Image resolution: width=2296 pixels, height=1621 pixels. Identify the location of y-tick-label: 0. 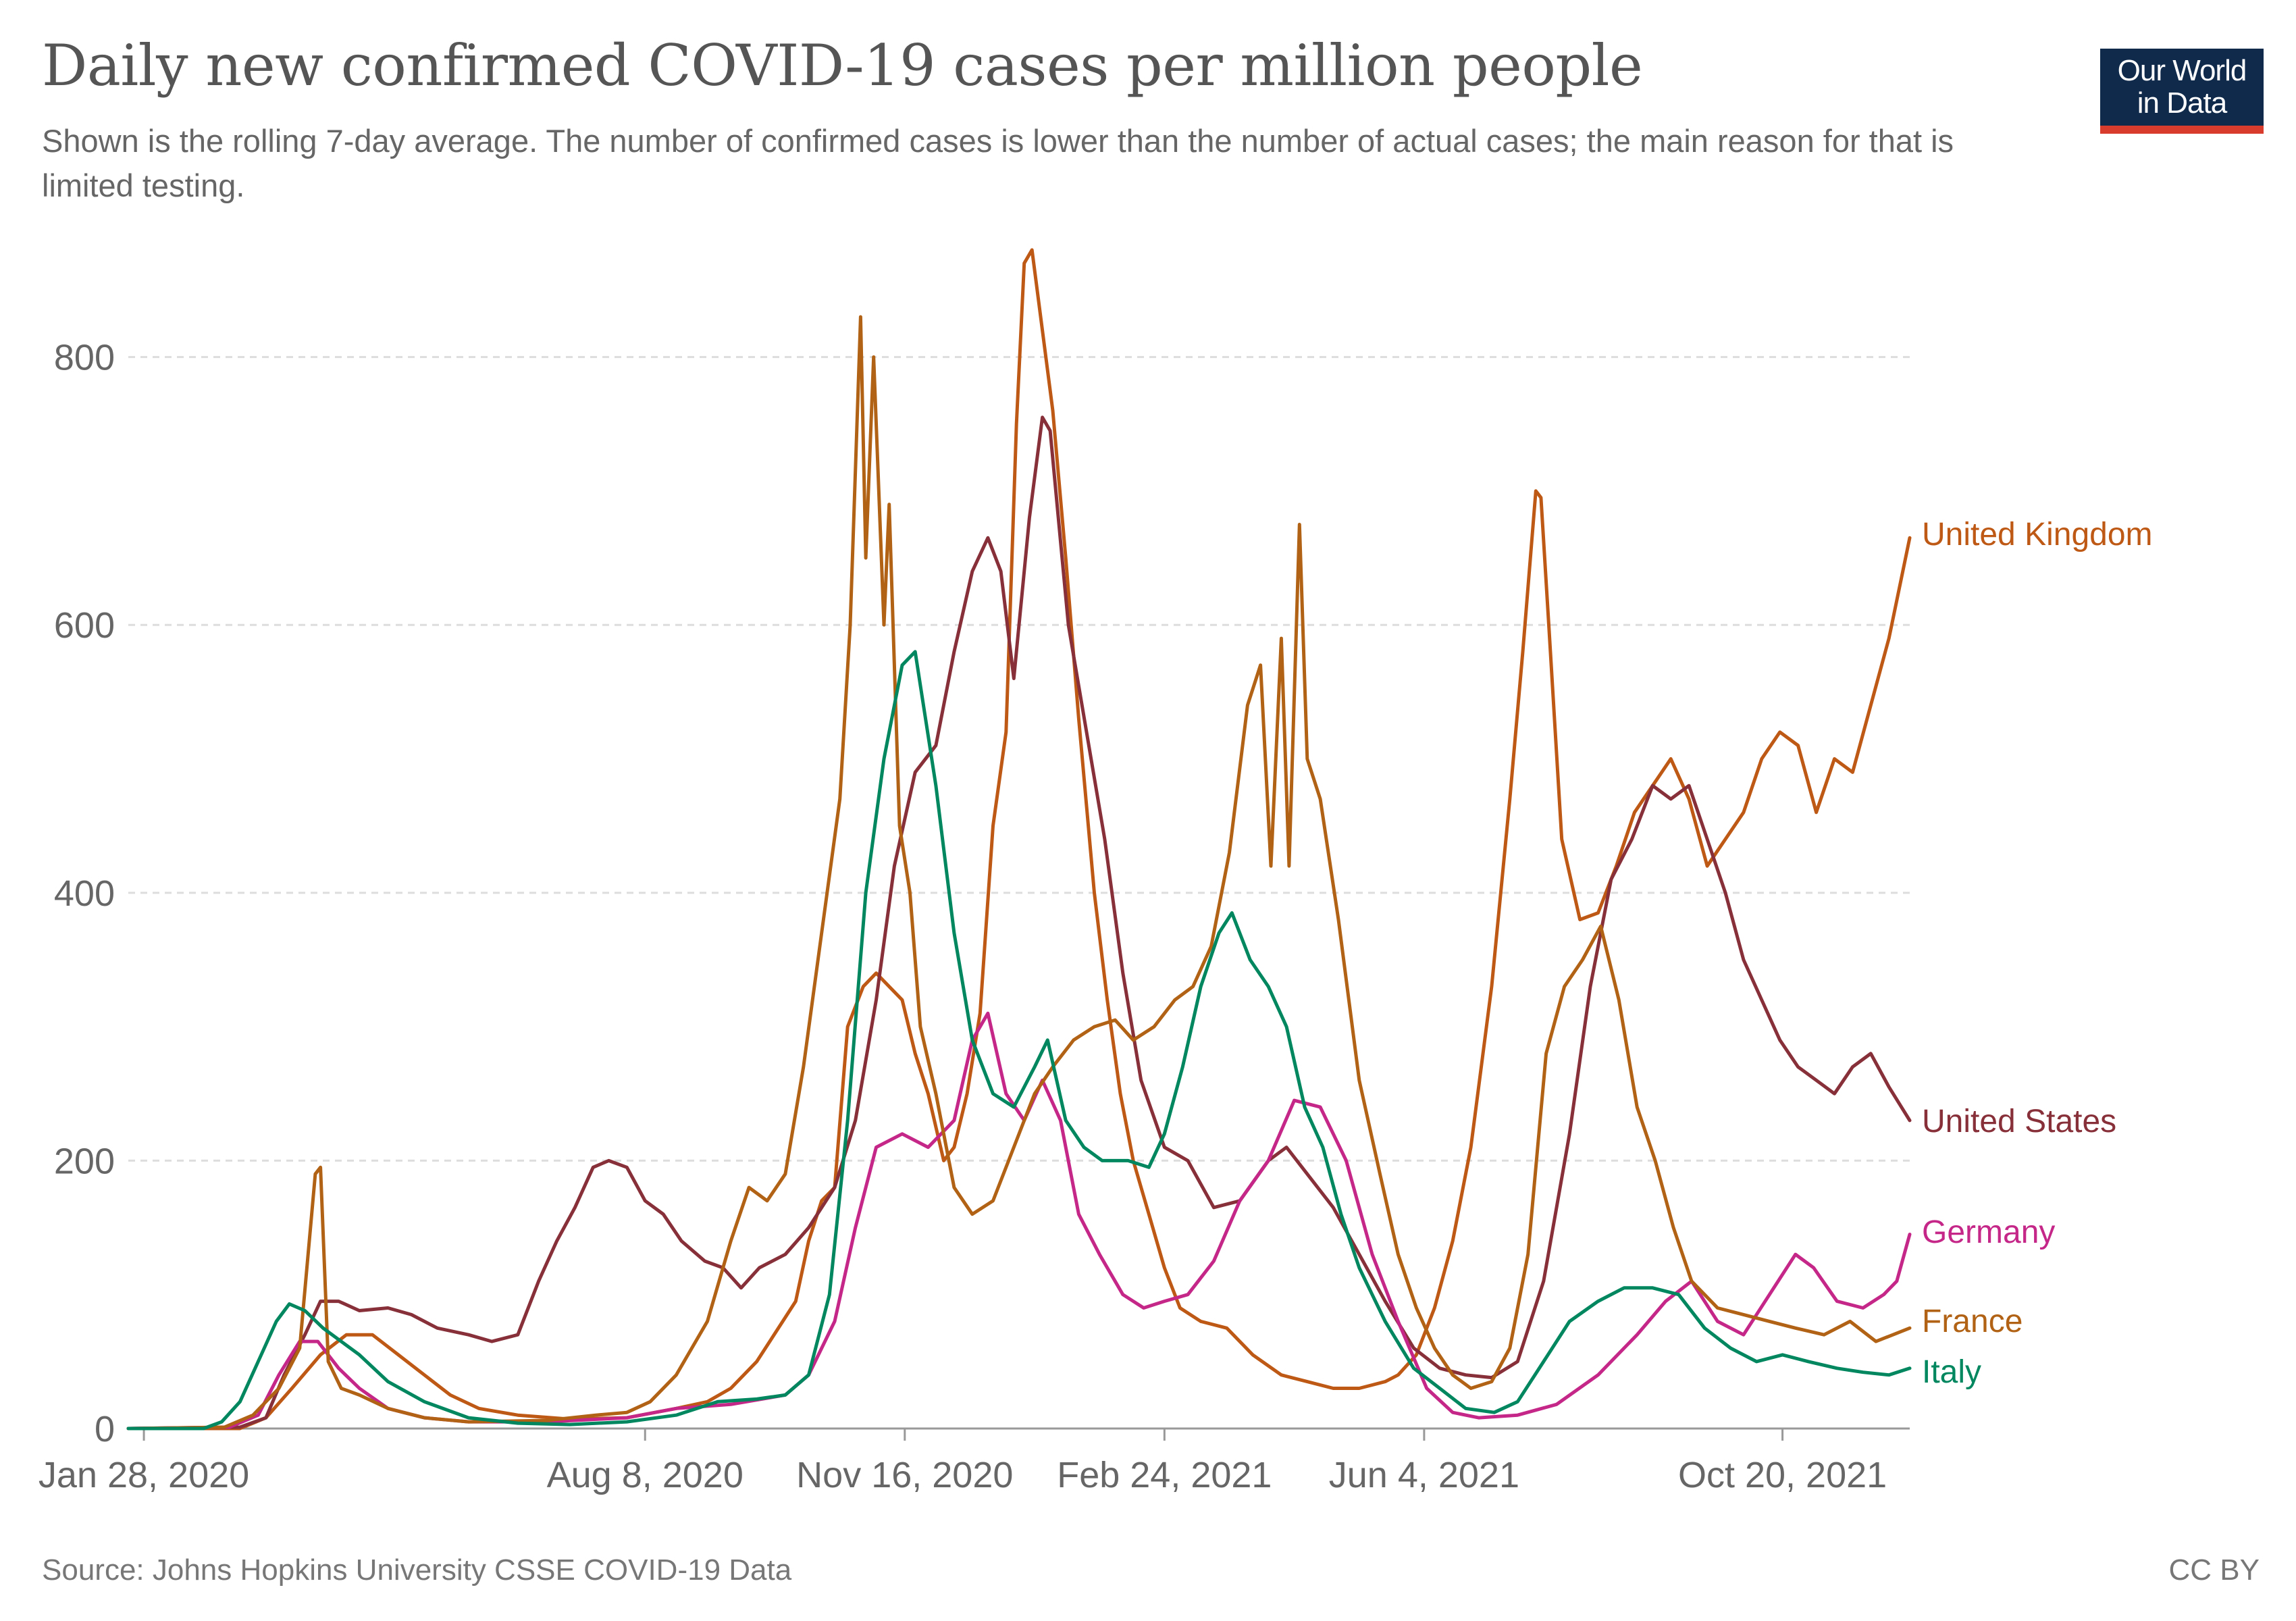
(105, 1429).